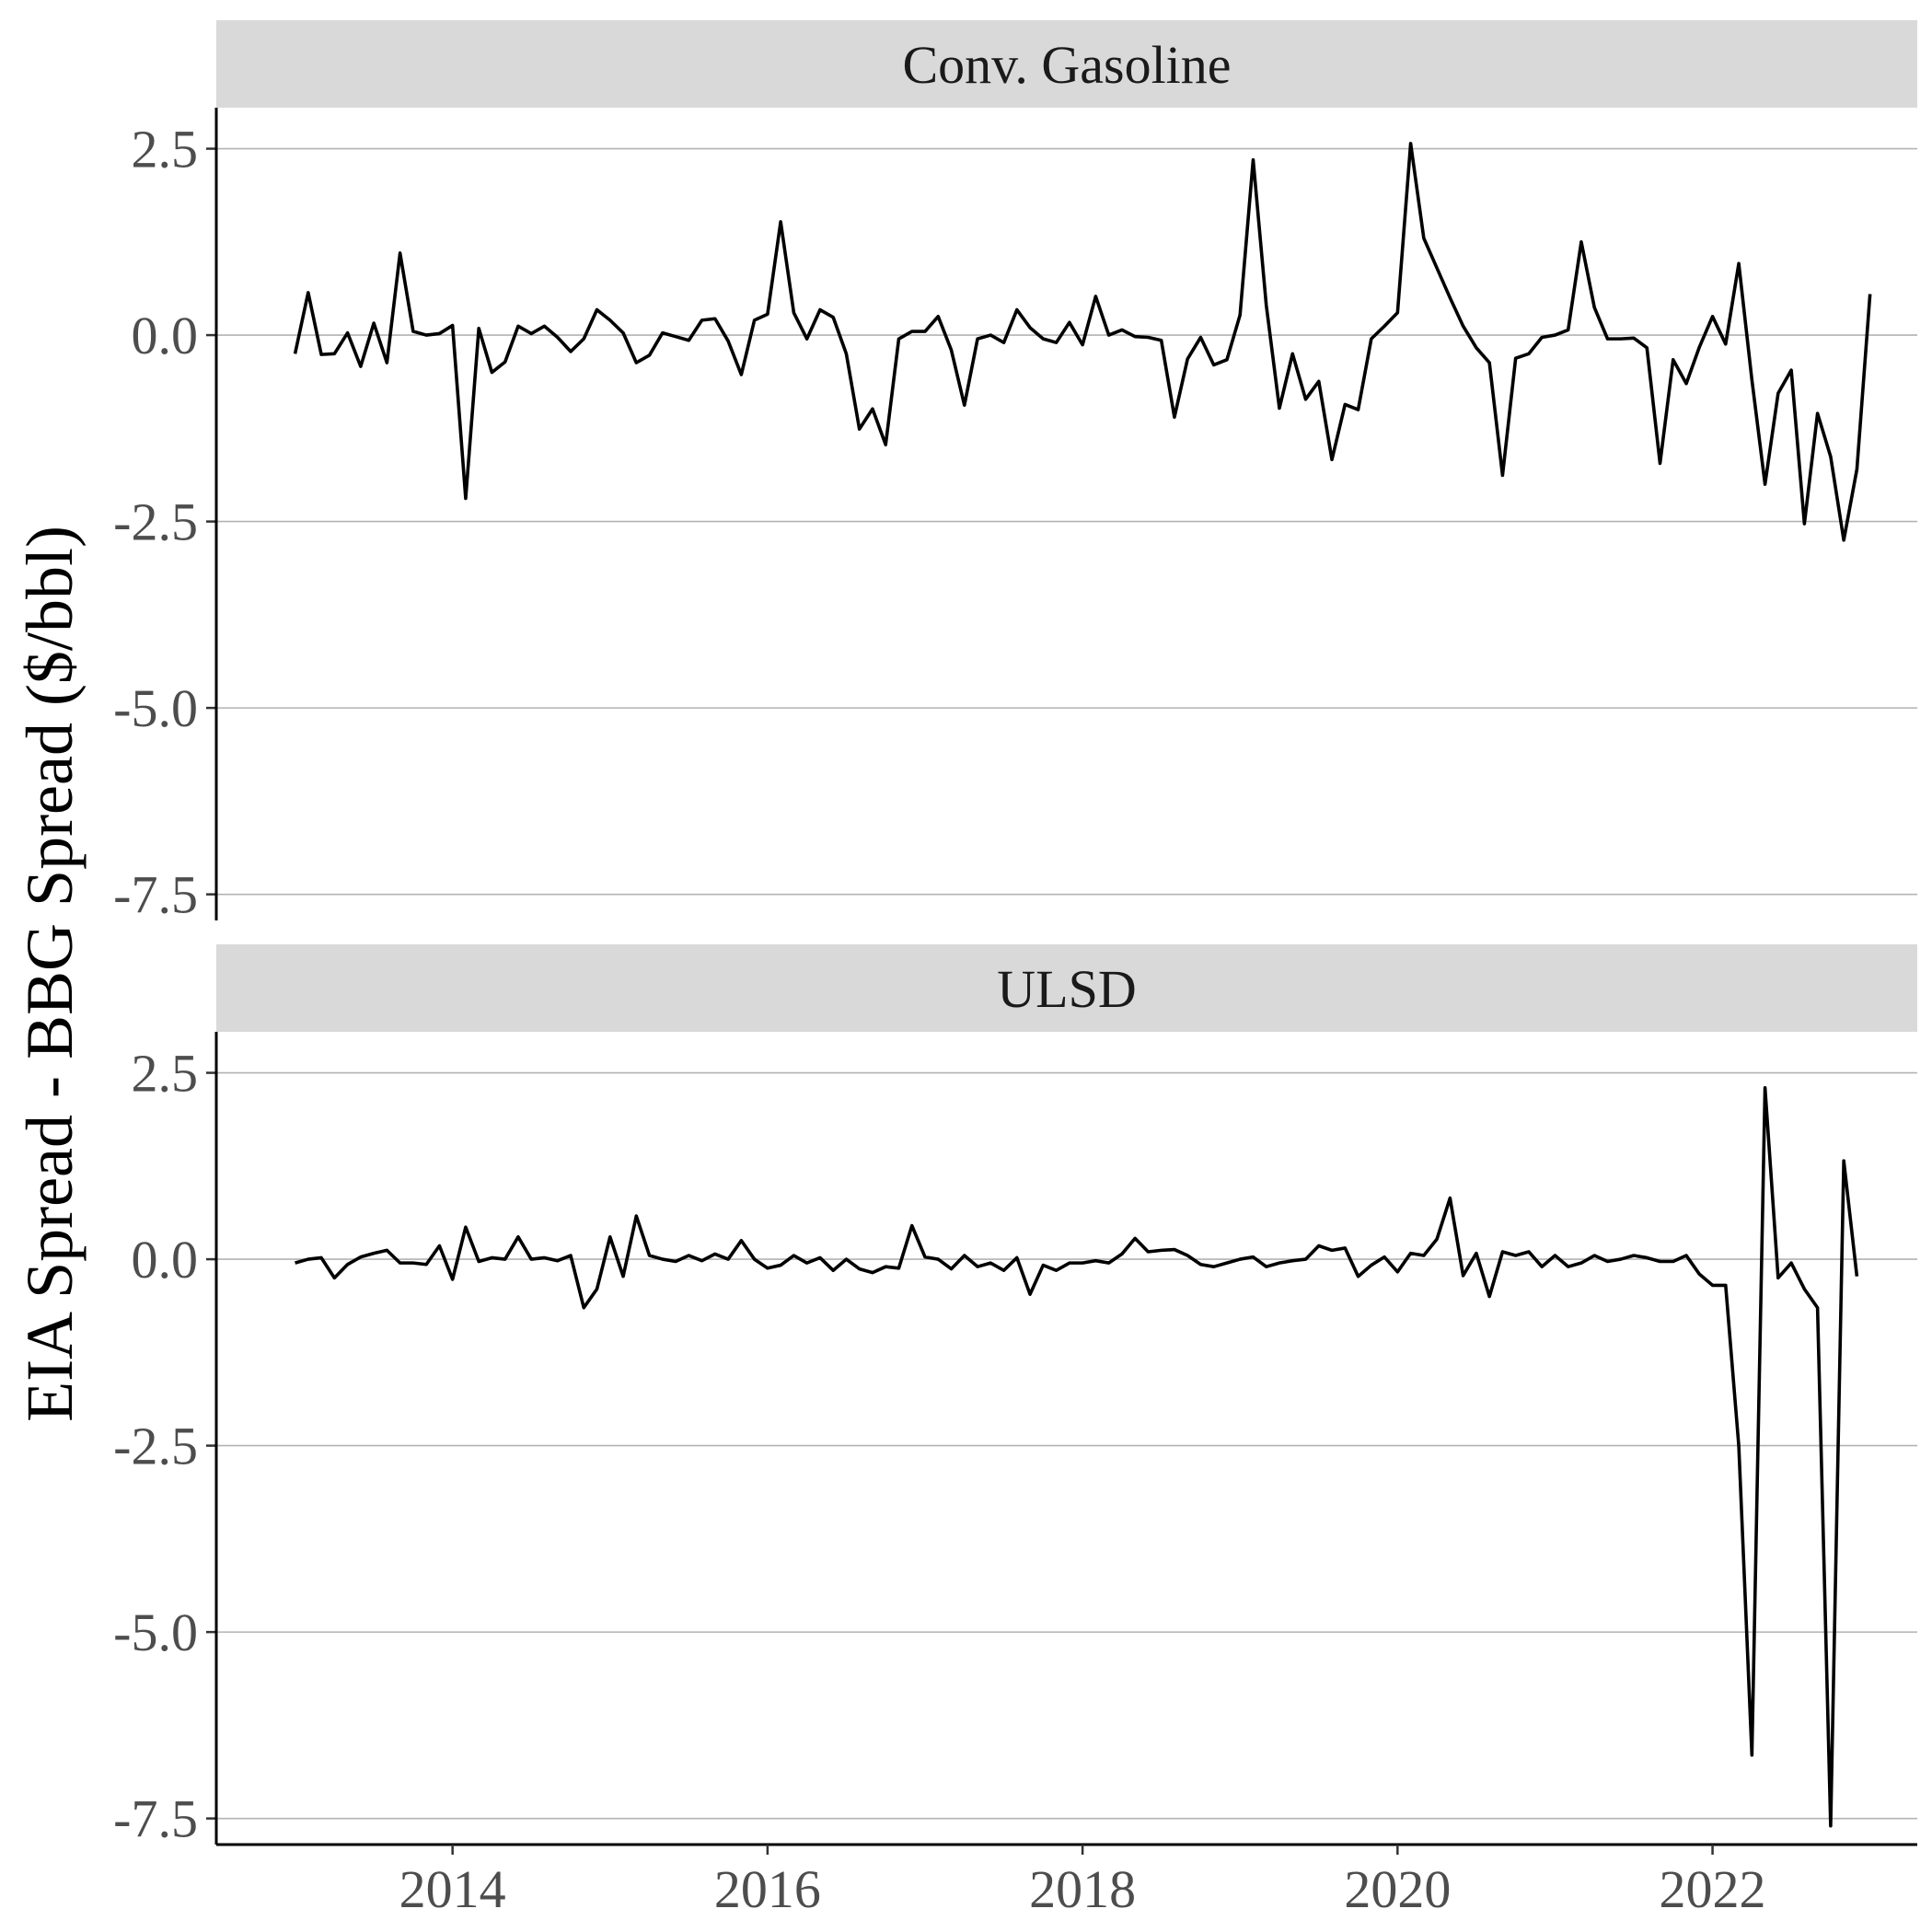 This screenshot has height=1932, width=1932. I want to click on y-axis-label: EIA Spread - BBG Spread ($/bbl), so click(50, 974).